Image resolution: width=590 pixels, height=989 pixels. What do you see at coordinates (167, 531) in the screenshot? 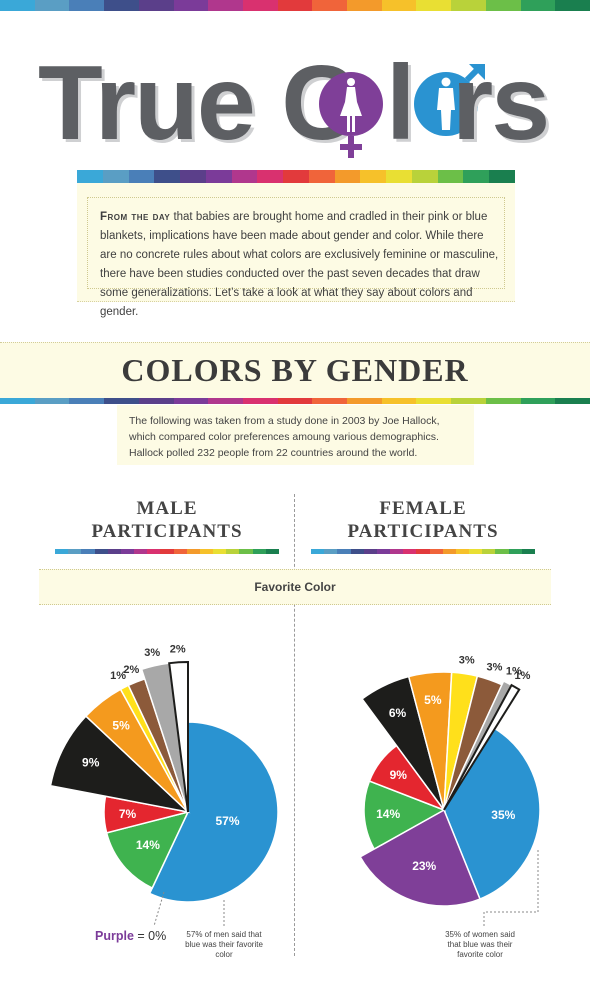
I see `male-title-line2: PARTICIPANTS` at bounding box center [167, 531].